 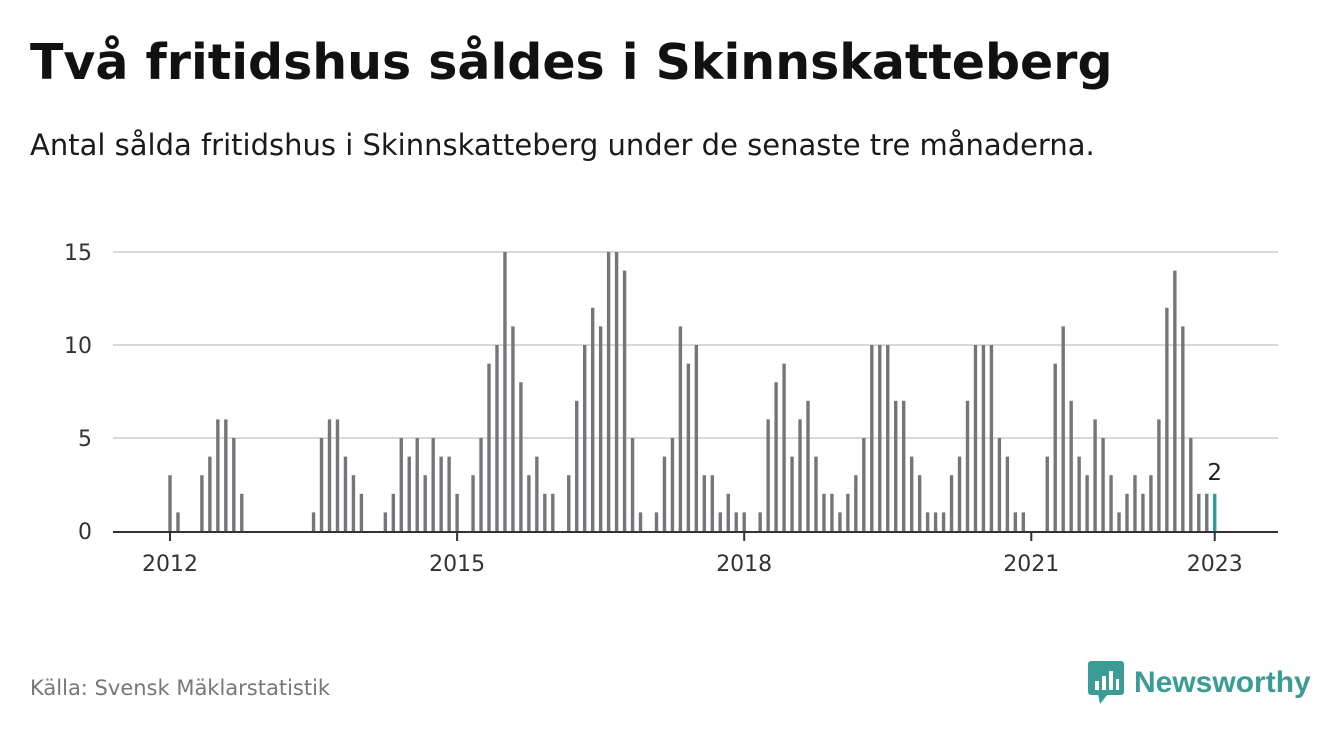 What do you see at coordinates (85, 439) in the screenshot?
I see `y-tick-label-5: 5` at bounding box center [85, 439].